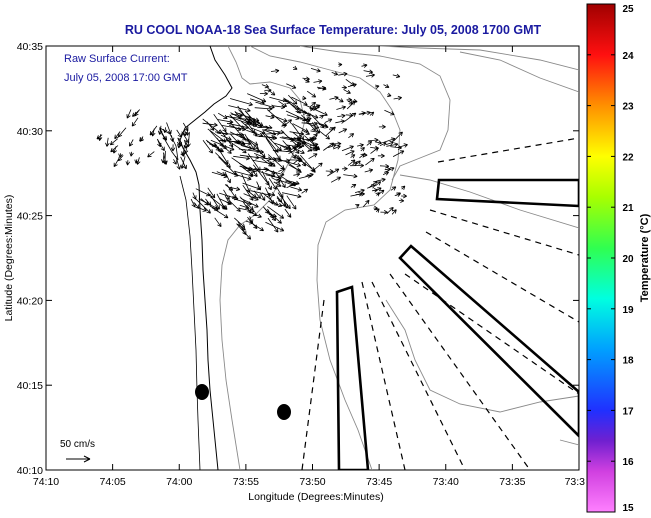 Image resolution: width=651 pixels, height=518 pixels. I want to click on colorbar-tick-label: 16, so click(628, 462).